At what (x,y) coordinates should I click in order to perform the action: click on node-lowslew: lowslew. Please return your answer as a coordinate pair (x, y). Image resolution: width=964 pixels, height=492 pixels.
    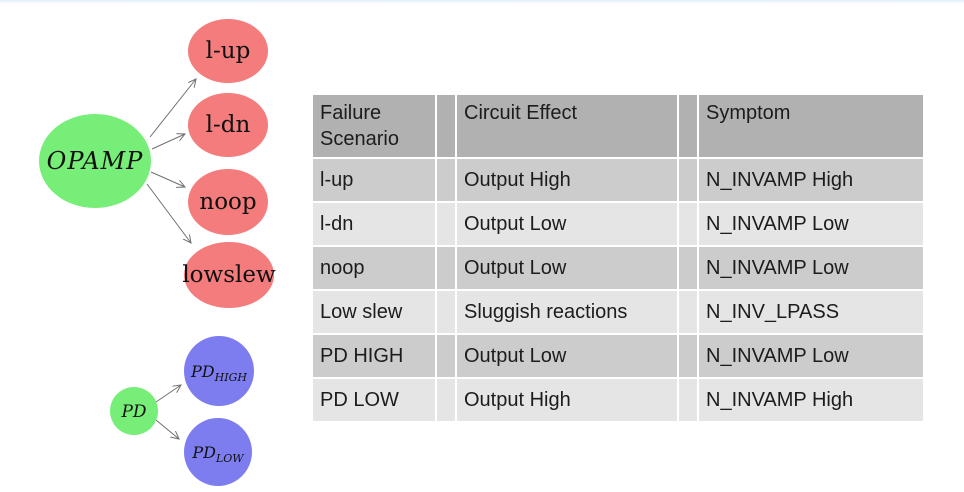
    Looking at the image, I should click on (229, 275).